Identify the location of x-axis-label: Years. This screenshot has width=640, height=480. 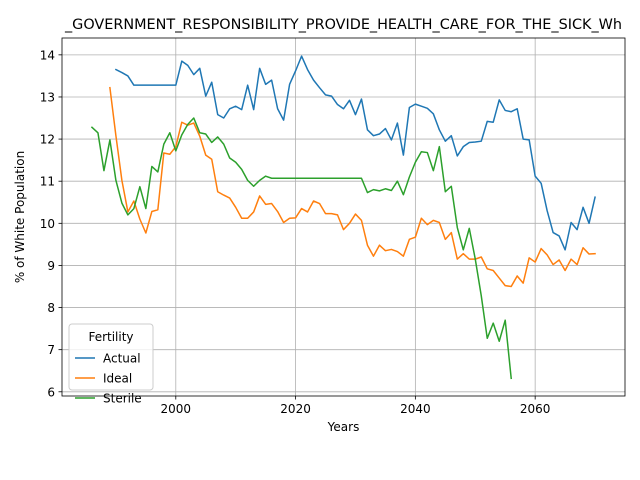
(343, 427).